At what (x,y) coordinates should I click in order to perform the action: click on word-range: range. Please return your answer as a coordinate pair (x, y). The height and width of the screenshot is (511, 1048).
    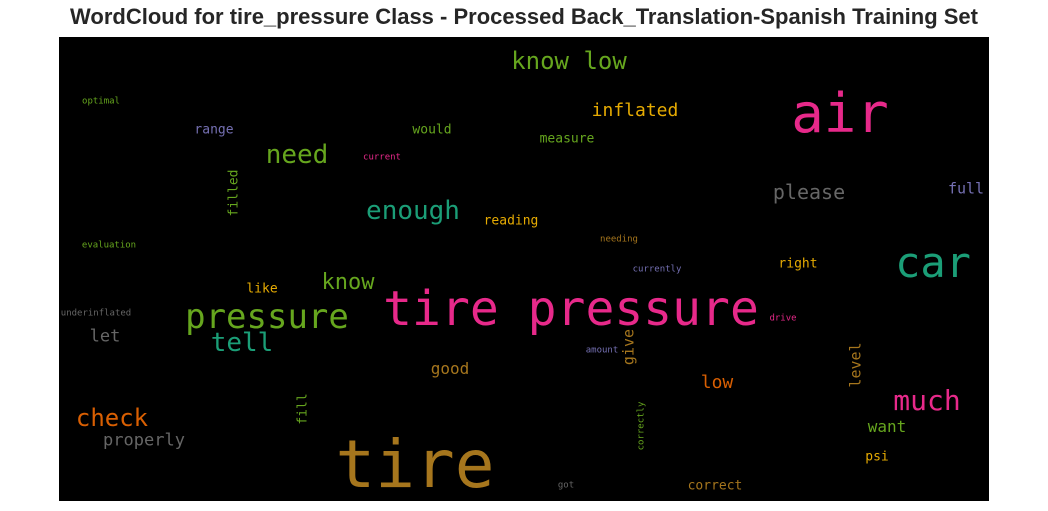
    Looking at the image, I should click on (214, 130).